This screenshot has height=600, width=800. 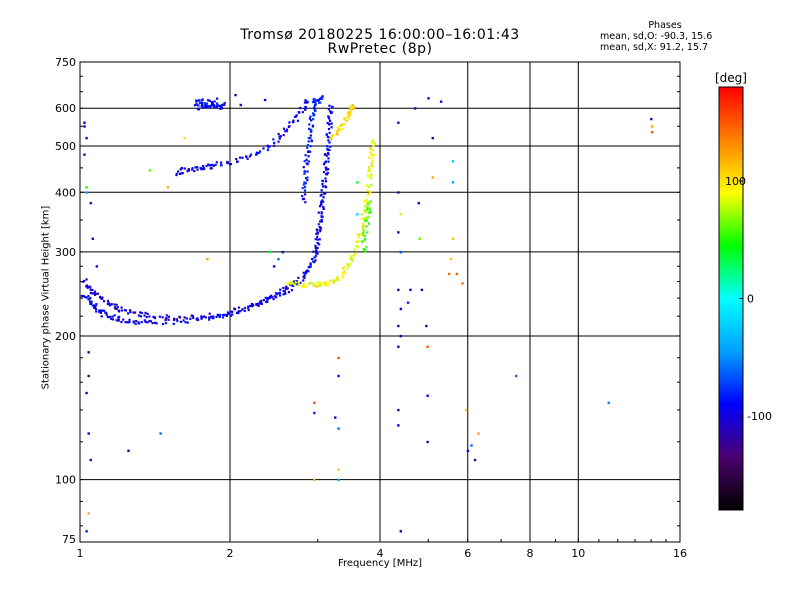 I want to click on phases-o-line: mean, sd,O: -90.3, 15.6, so click(x=656, y=36).